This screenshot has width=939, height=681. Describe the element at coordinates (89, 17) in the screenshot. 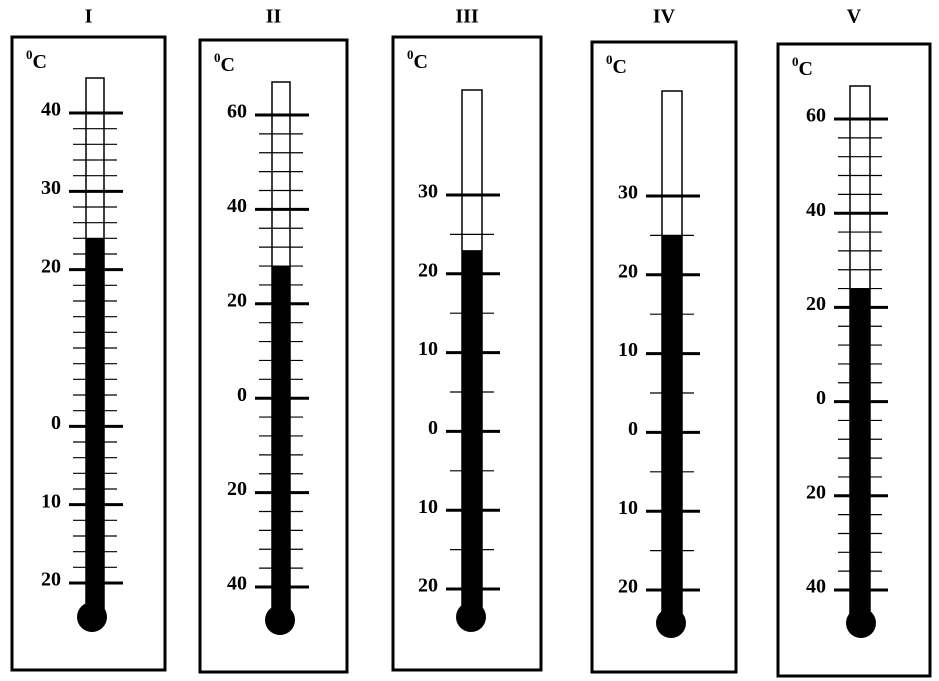

I see `thermometer-label: I` at that location.